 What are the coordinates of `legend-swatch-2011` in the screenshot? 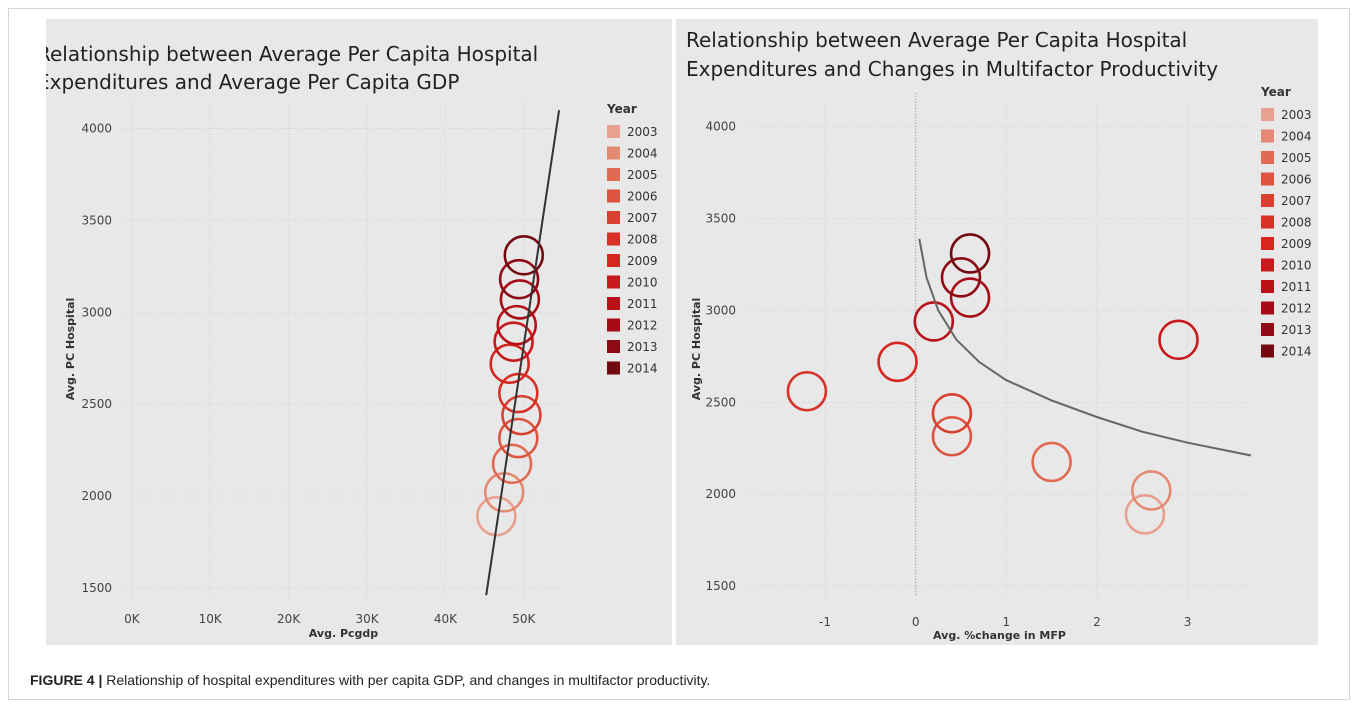 It's located at (613, 303).